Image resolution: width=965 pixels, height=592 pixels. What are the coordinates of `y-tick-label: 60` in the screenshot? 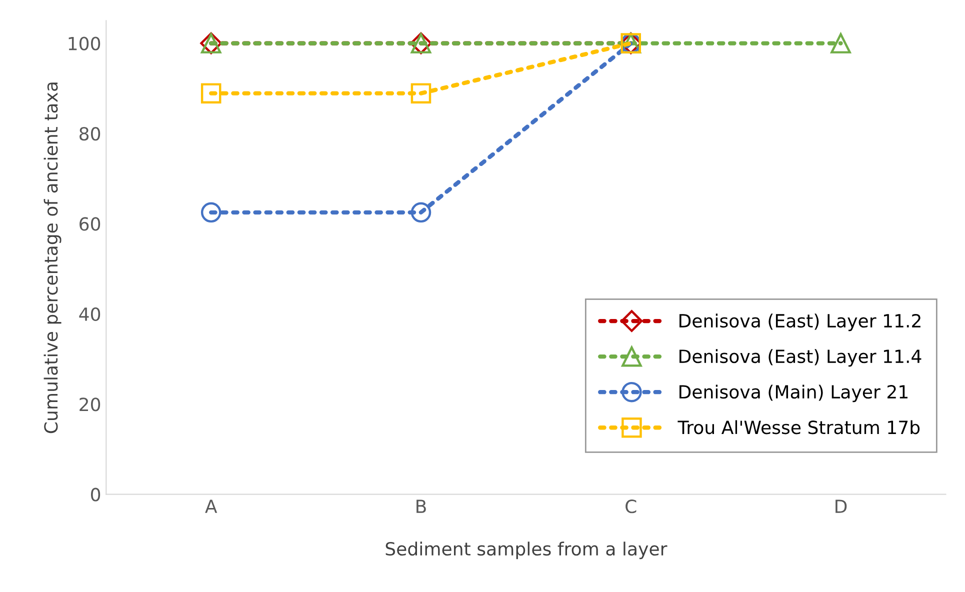 It's located at (90, 224).